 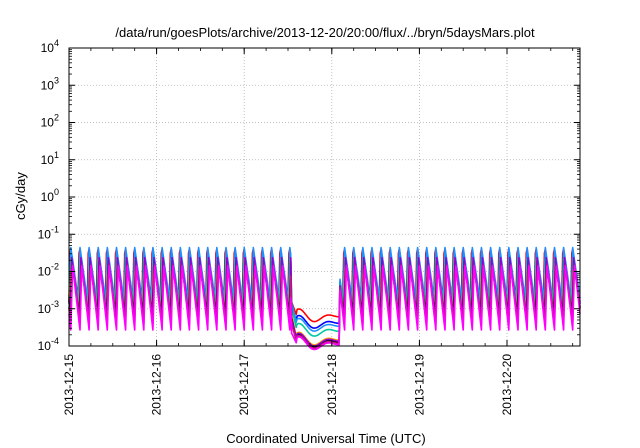 What do you see at coordinates (244, 385) in the screenshot?
I see `x-tick-label: 2013-12-17` at bounding box center [244, 385].